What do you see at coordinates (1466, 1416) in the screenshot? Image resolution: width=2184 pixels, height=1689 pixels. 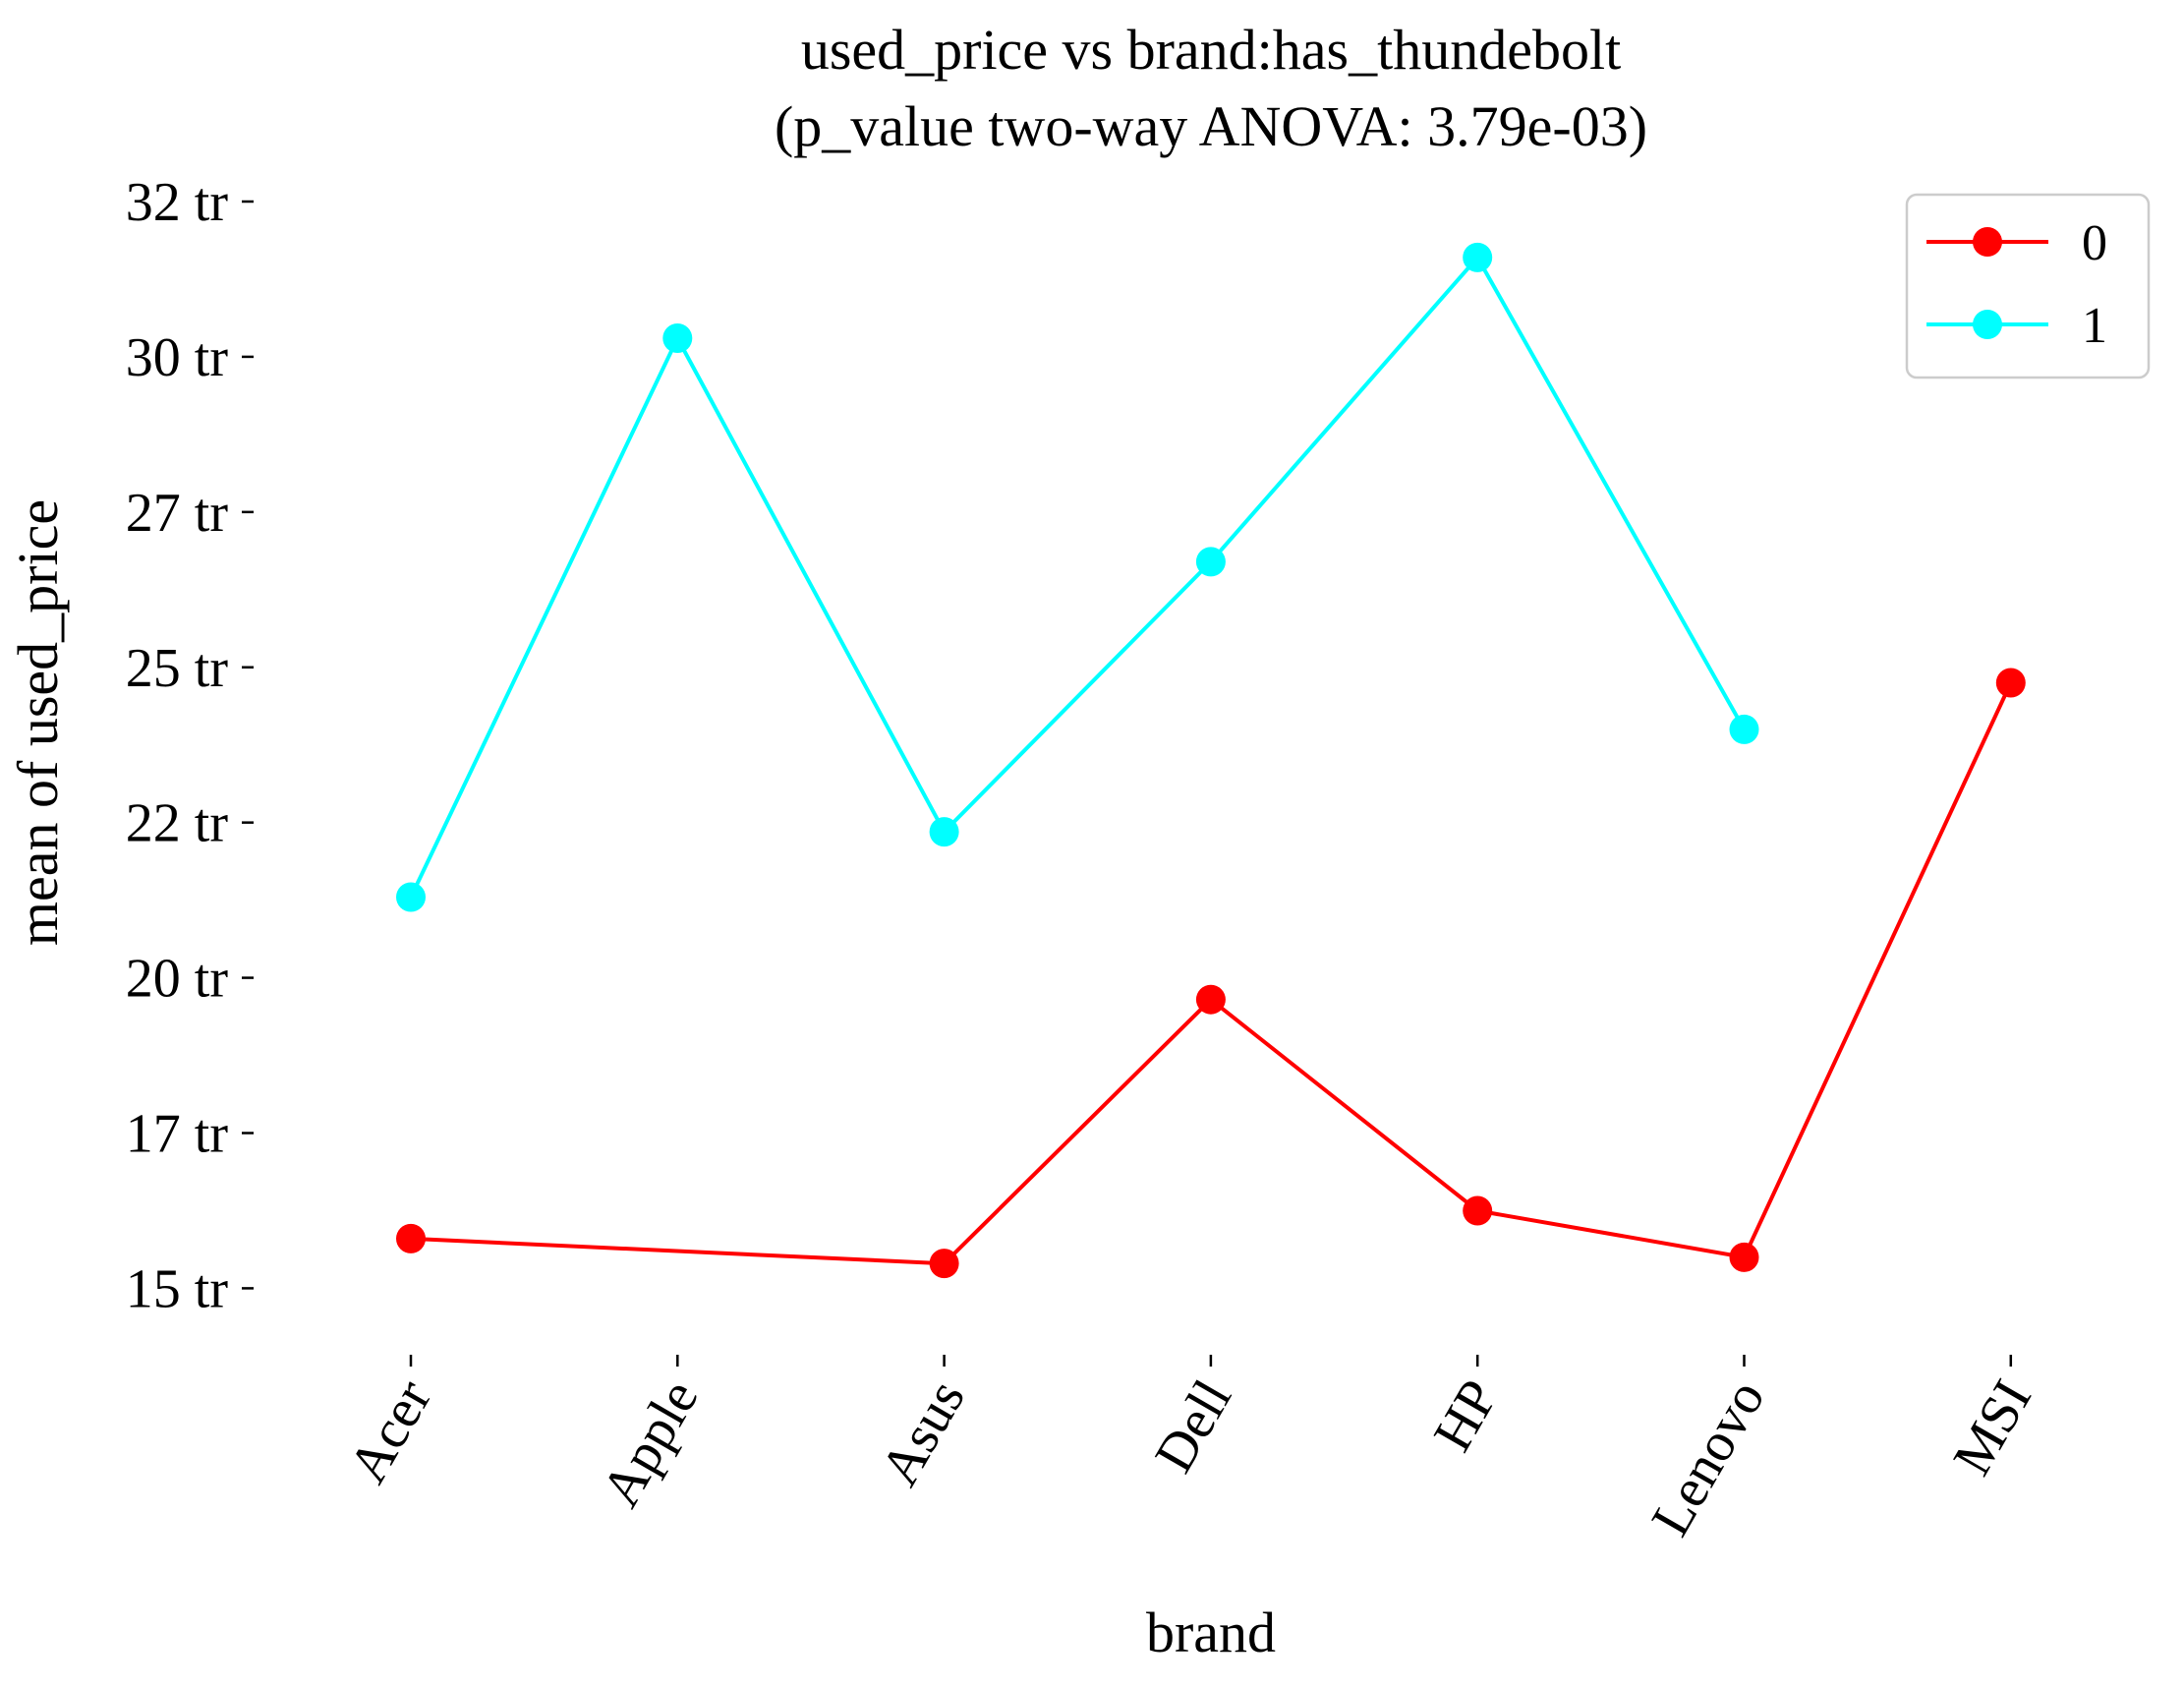 I see `x-tick-label: HP` at bounding box center [1466, 1416].